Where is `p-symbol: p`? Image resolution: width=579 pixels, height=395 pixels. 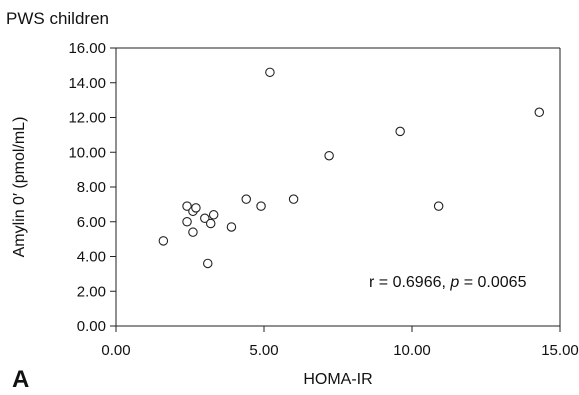
p-symbol: p is located at coordinates (454, 282).